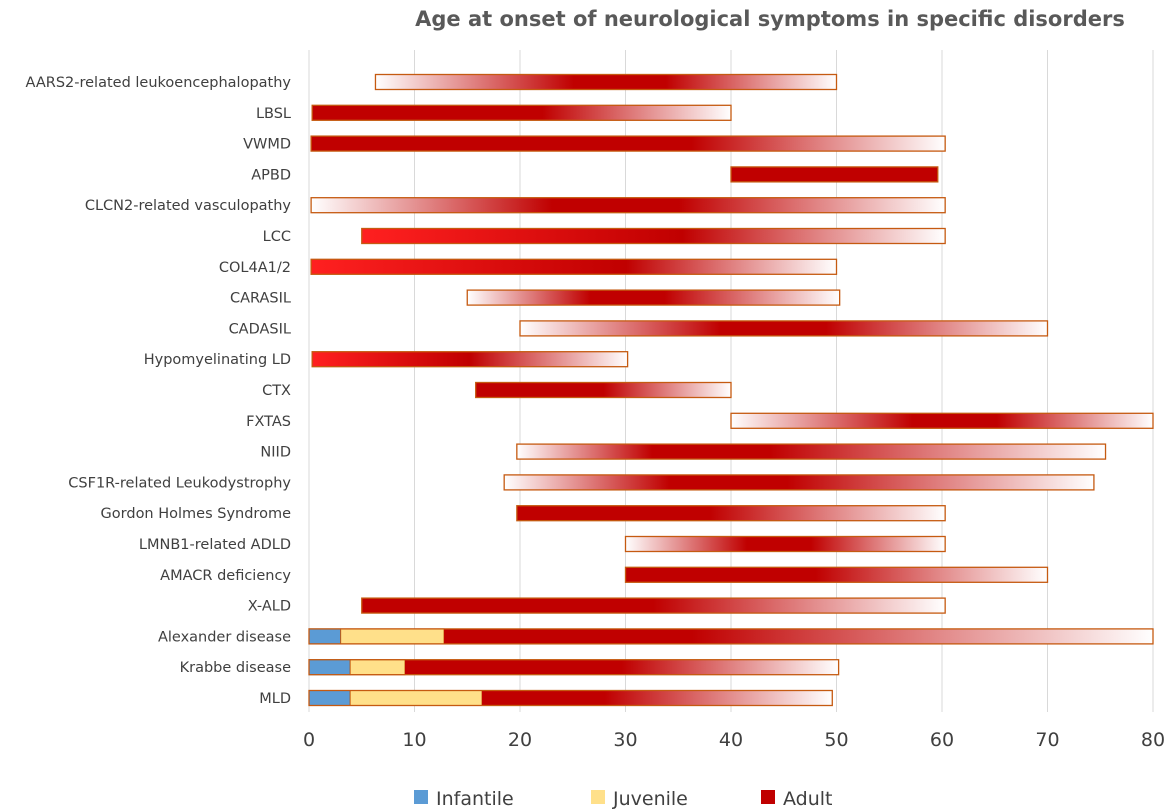  Describe the element at coordinates (268, 422) in the screenshot. I see `category-label-fxtas: FXTAS` at that location.